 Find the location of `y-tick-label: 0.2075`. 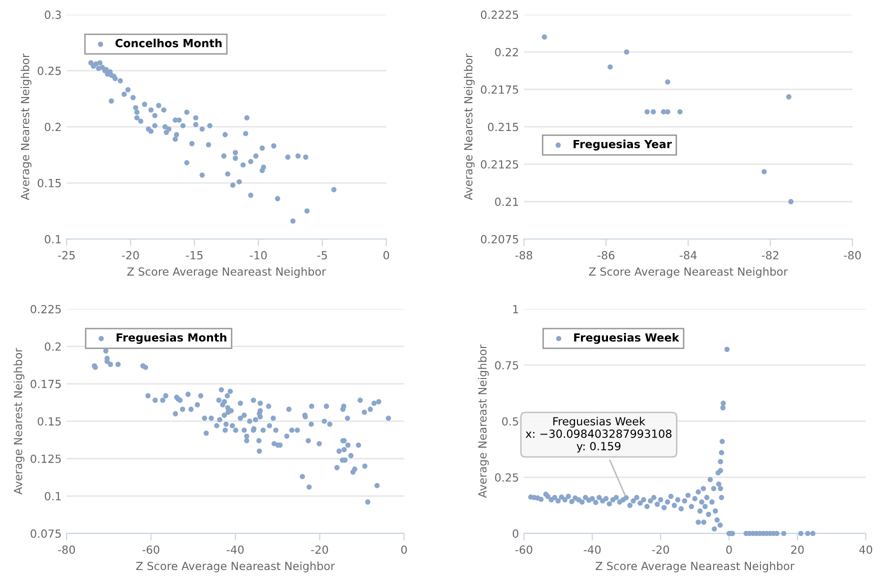

y-tick-label: 0.2075 is located at coordinates (499, 239).